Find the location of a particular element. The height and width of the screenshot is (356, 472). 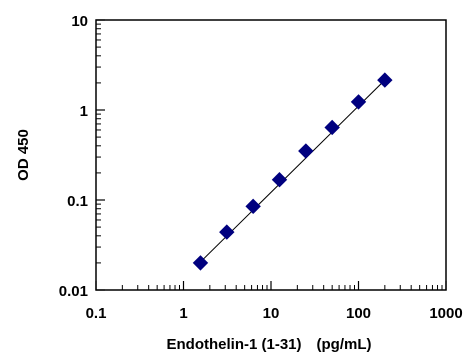

x-axis-title: Endothelin-1 (1-31) (pg/mL) is located at coordinates (269, 344).